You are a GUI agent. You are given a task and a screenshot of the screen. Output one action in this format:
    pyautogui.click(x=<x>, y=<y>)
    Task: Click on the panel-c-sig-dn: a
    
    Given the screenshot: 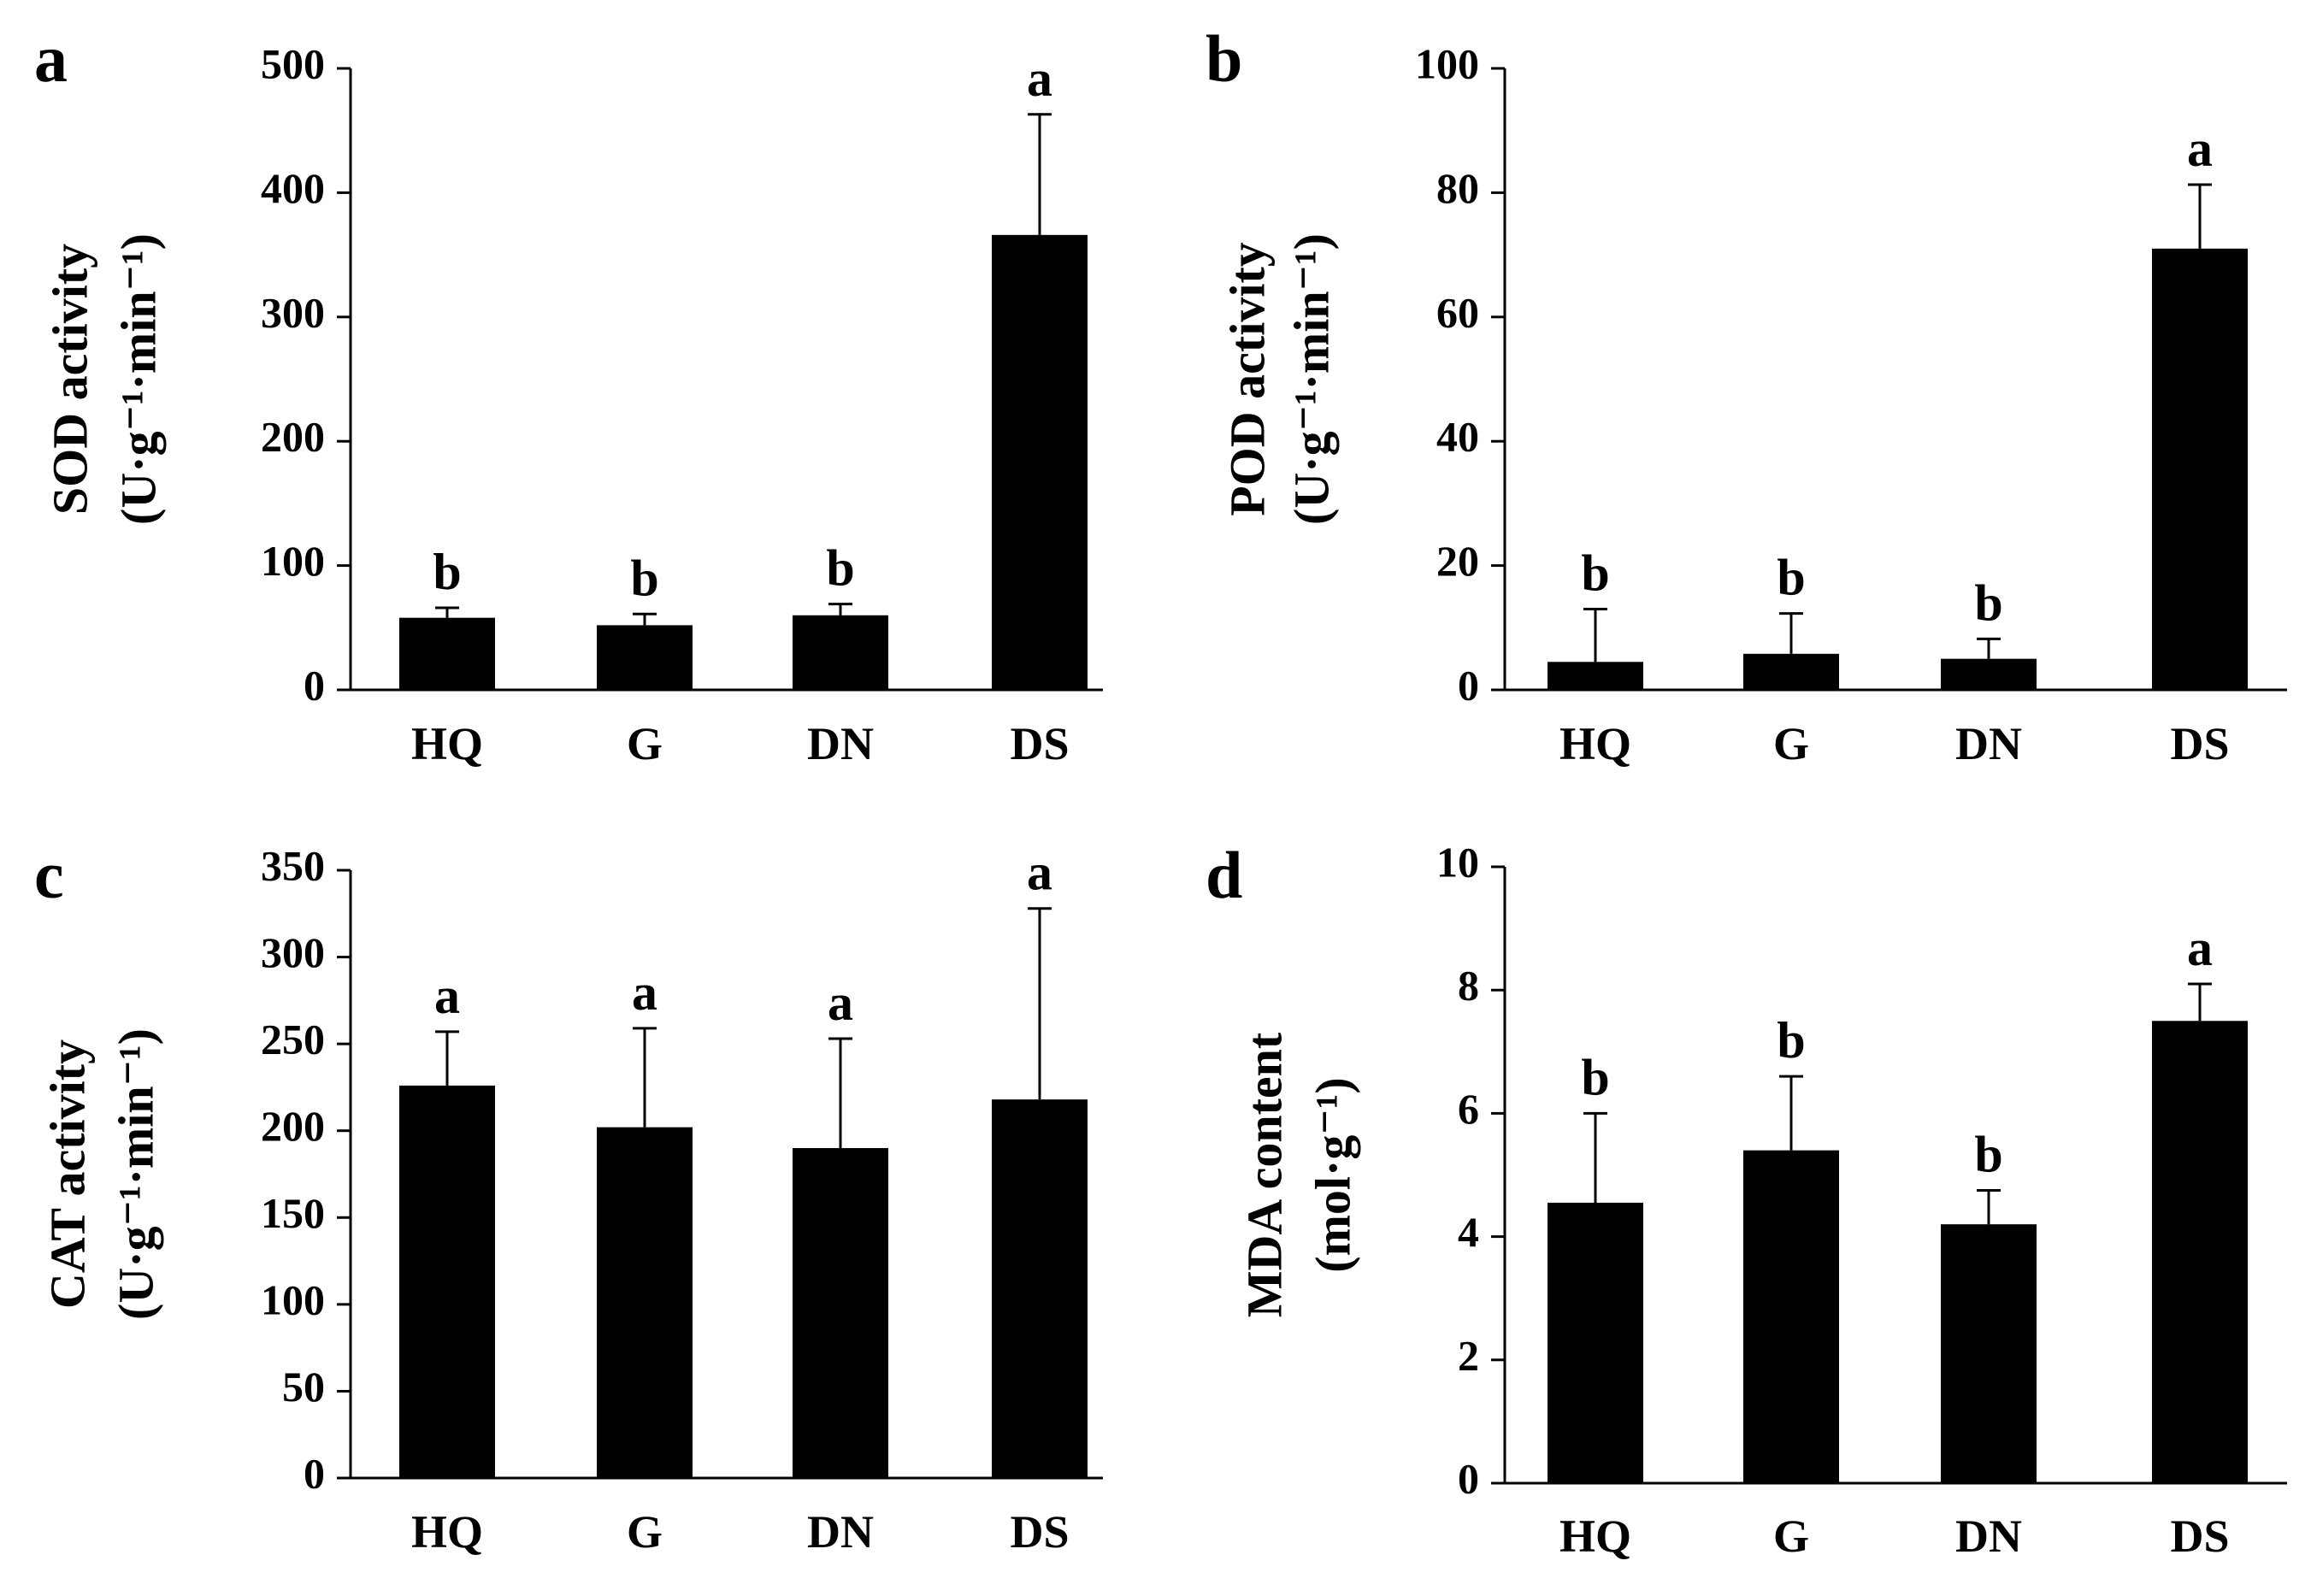 What is the action you would take?
    pyautogui.click(x=840, y=1003)
    